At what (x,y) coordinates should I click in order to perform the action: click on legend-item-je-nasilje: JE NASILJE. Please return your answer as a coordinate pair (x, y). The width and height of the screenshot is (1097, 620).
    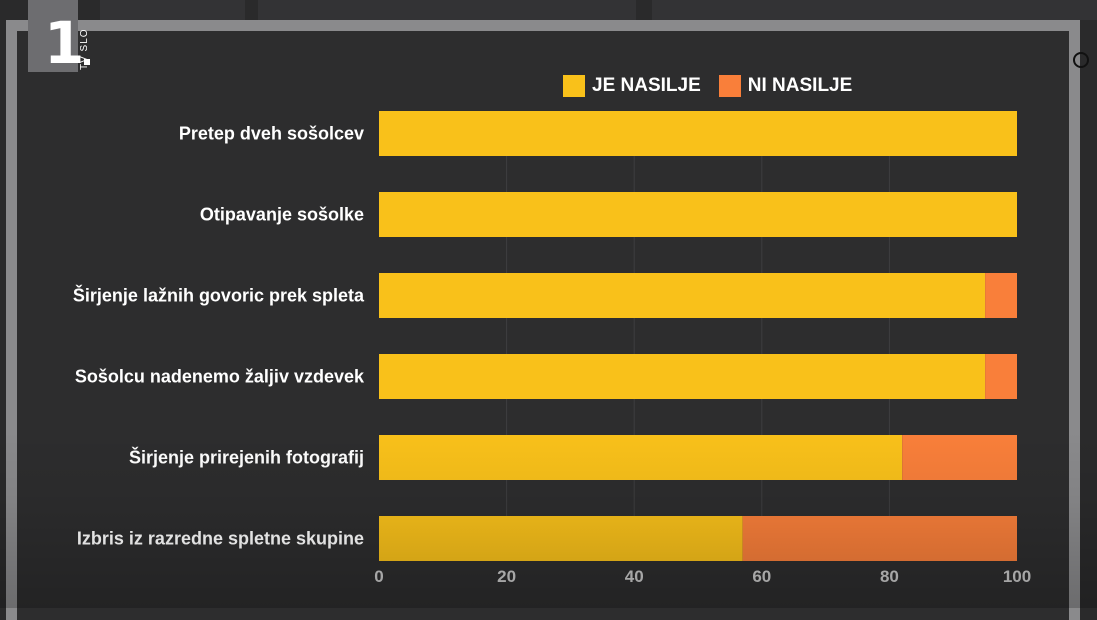
    Looking at the image, I should click on (632, 86).